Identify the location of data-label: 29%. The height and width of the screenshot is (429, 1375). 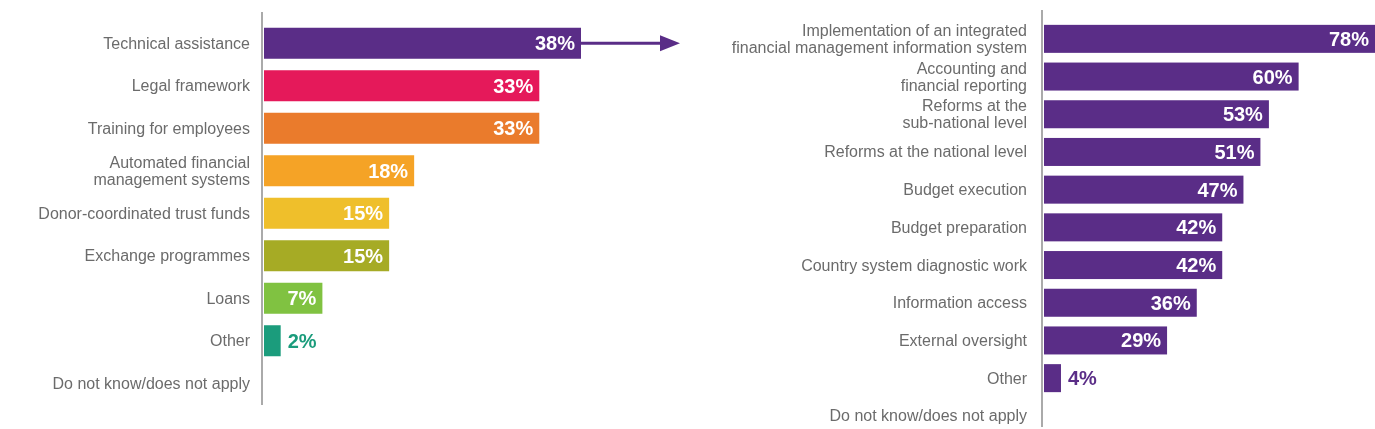
(1141, 340).